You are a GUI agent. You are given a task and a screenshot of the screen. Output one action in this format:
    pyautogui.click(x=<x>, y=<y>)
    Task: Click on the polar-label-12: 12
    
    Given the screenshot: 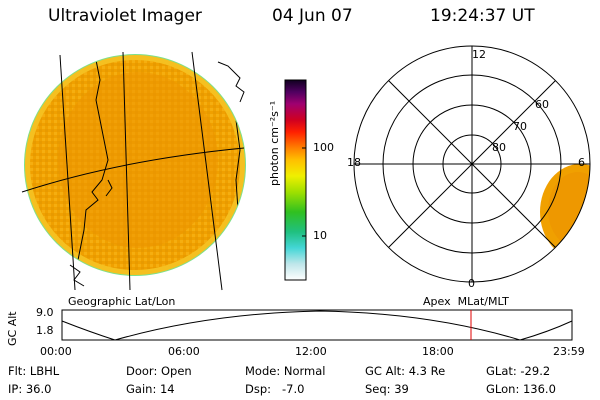 What is the action you would take?
    pyautogui.click(x=479, y=54)
    